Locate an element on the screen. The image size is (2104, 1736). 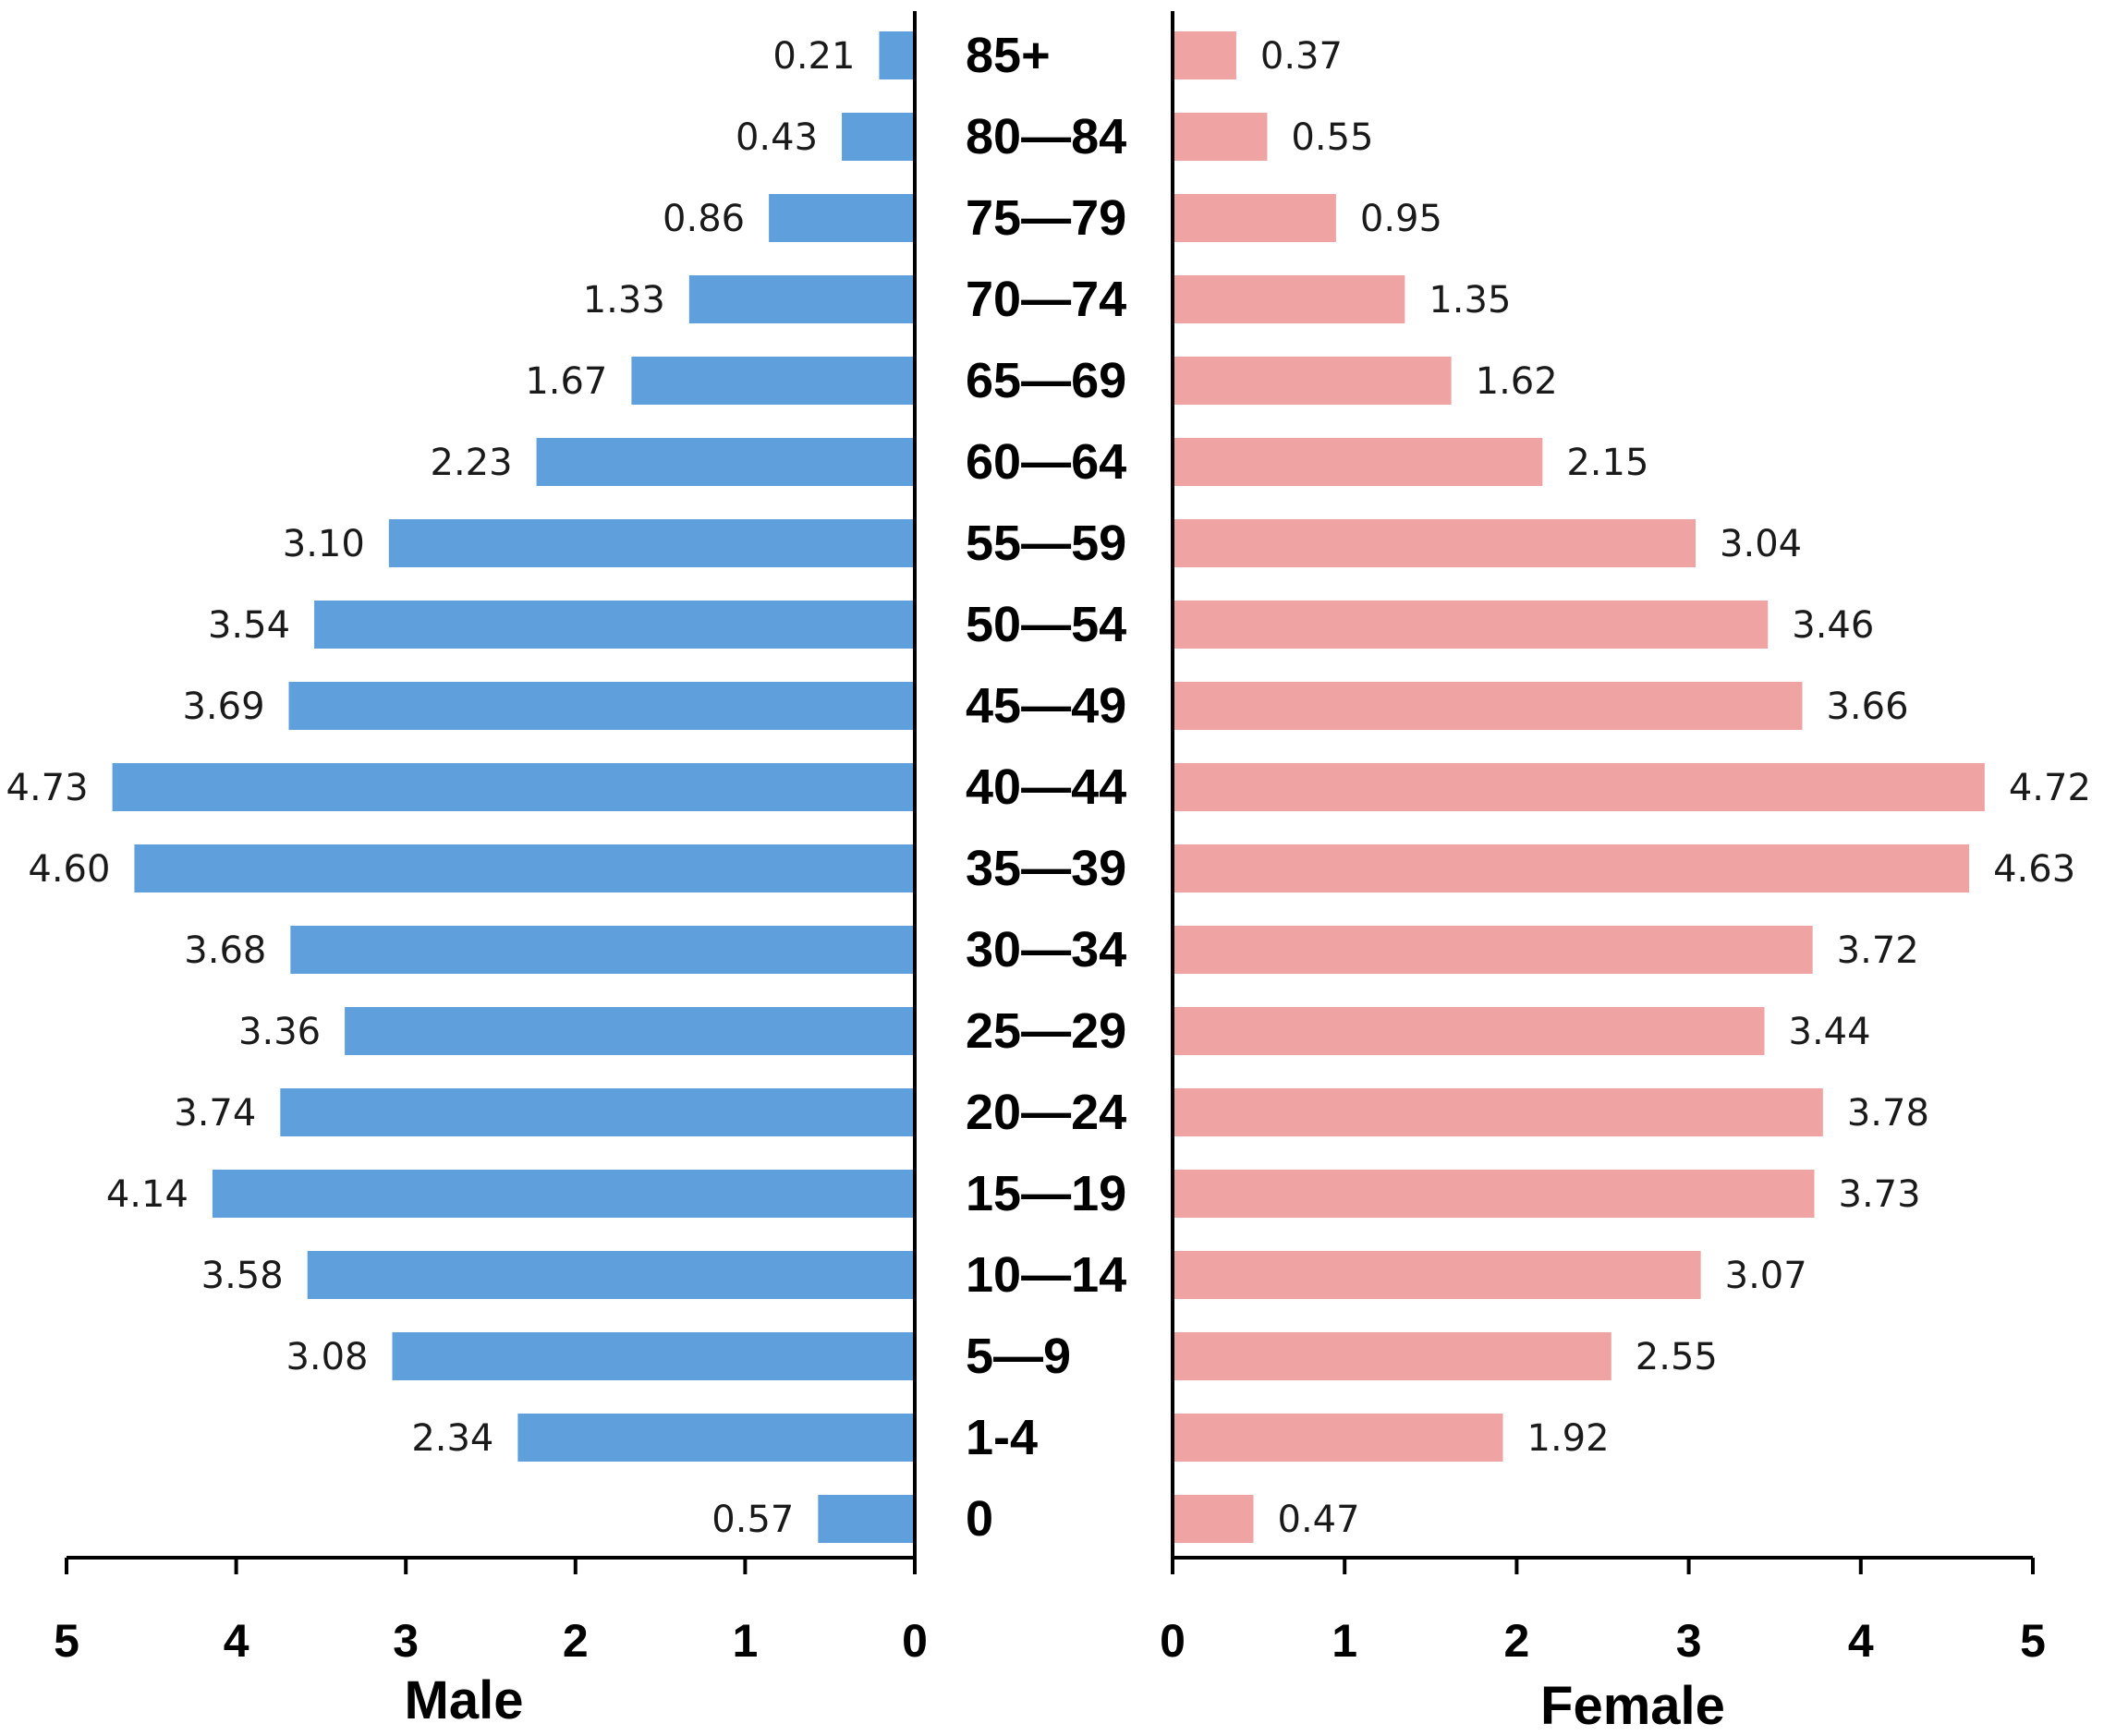
male-value-label: 0.57 is located at coordinates (752, 1520).